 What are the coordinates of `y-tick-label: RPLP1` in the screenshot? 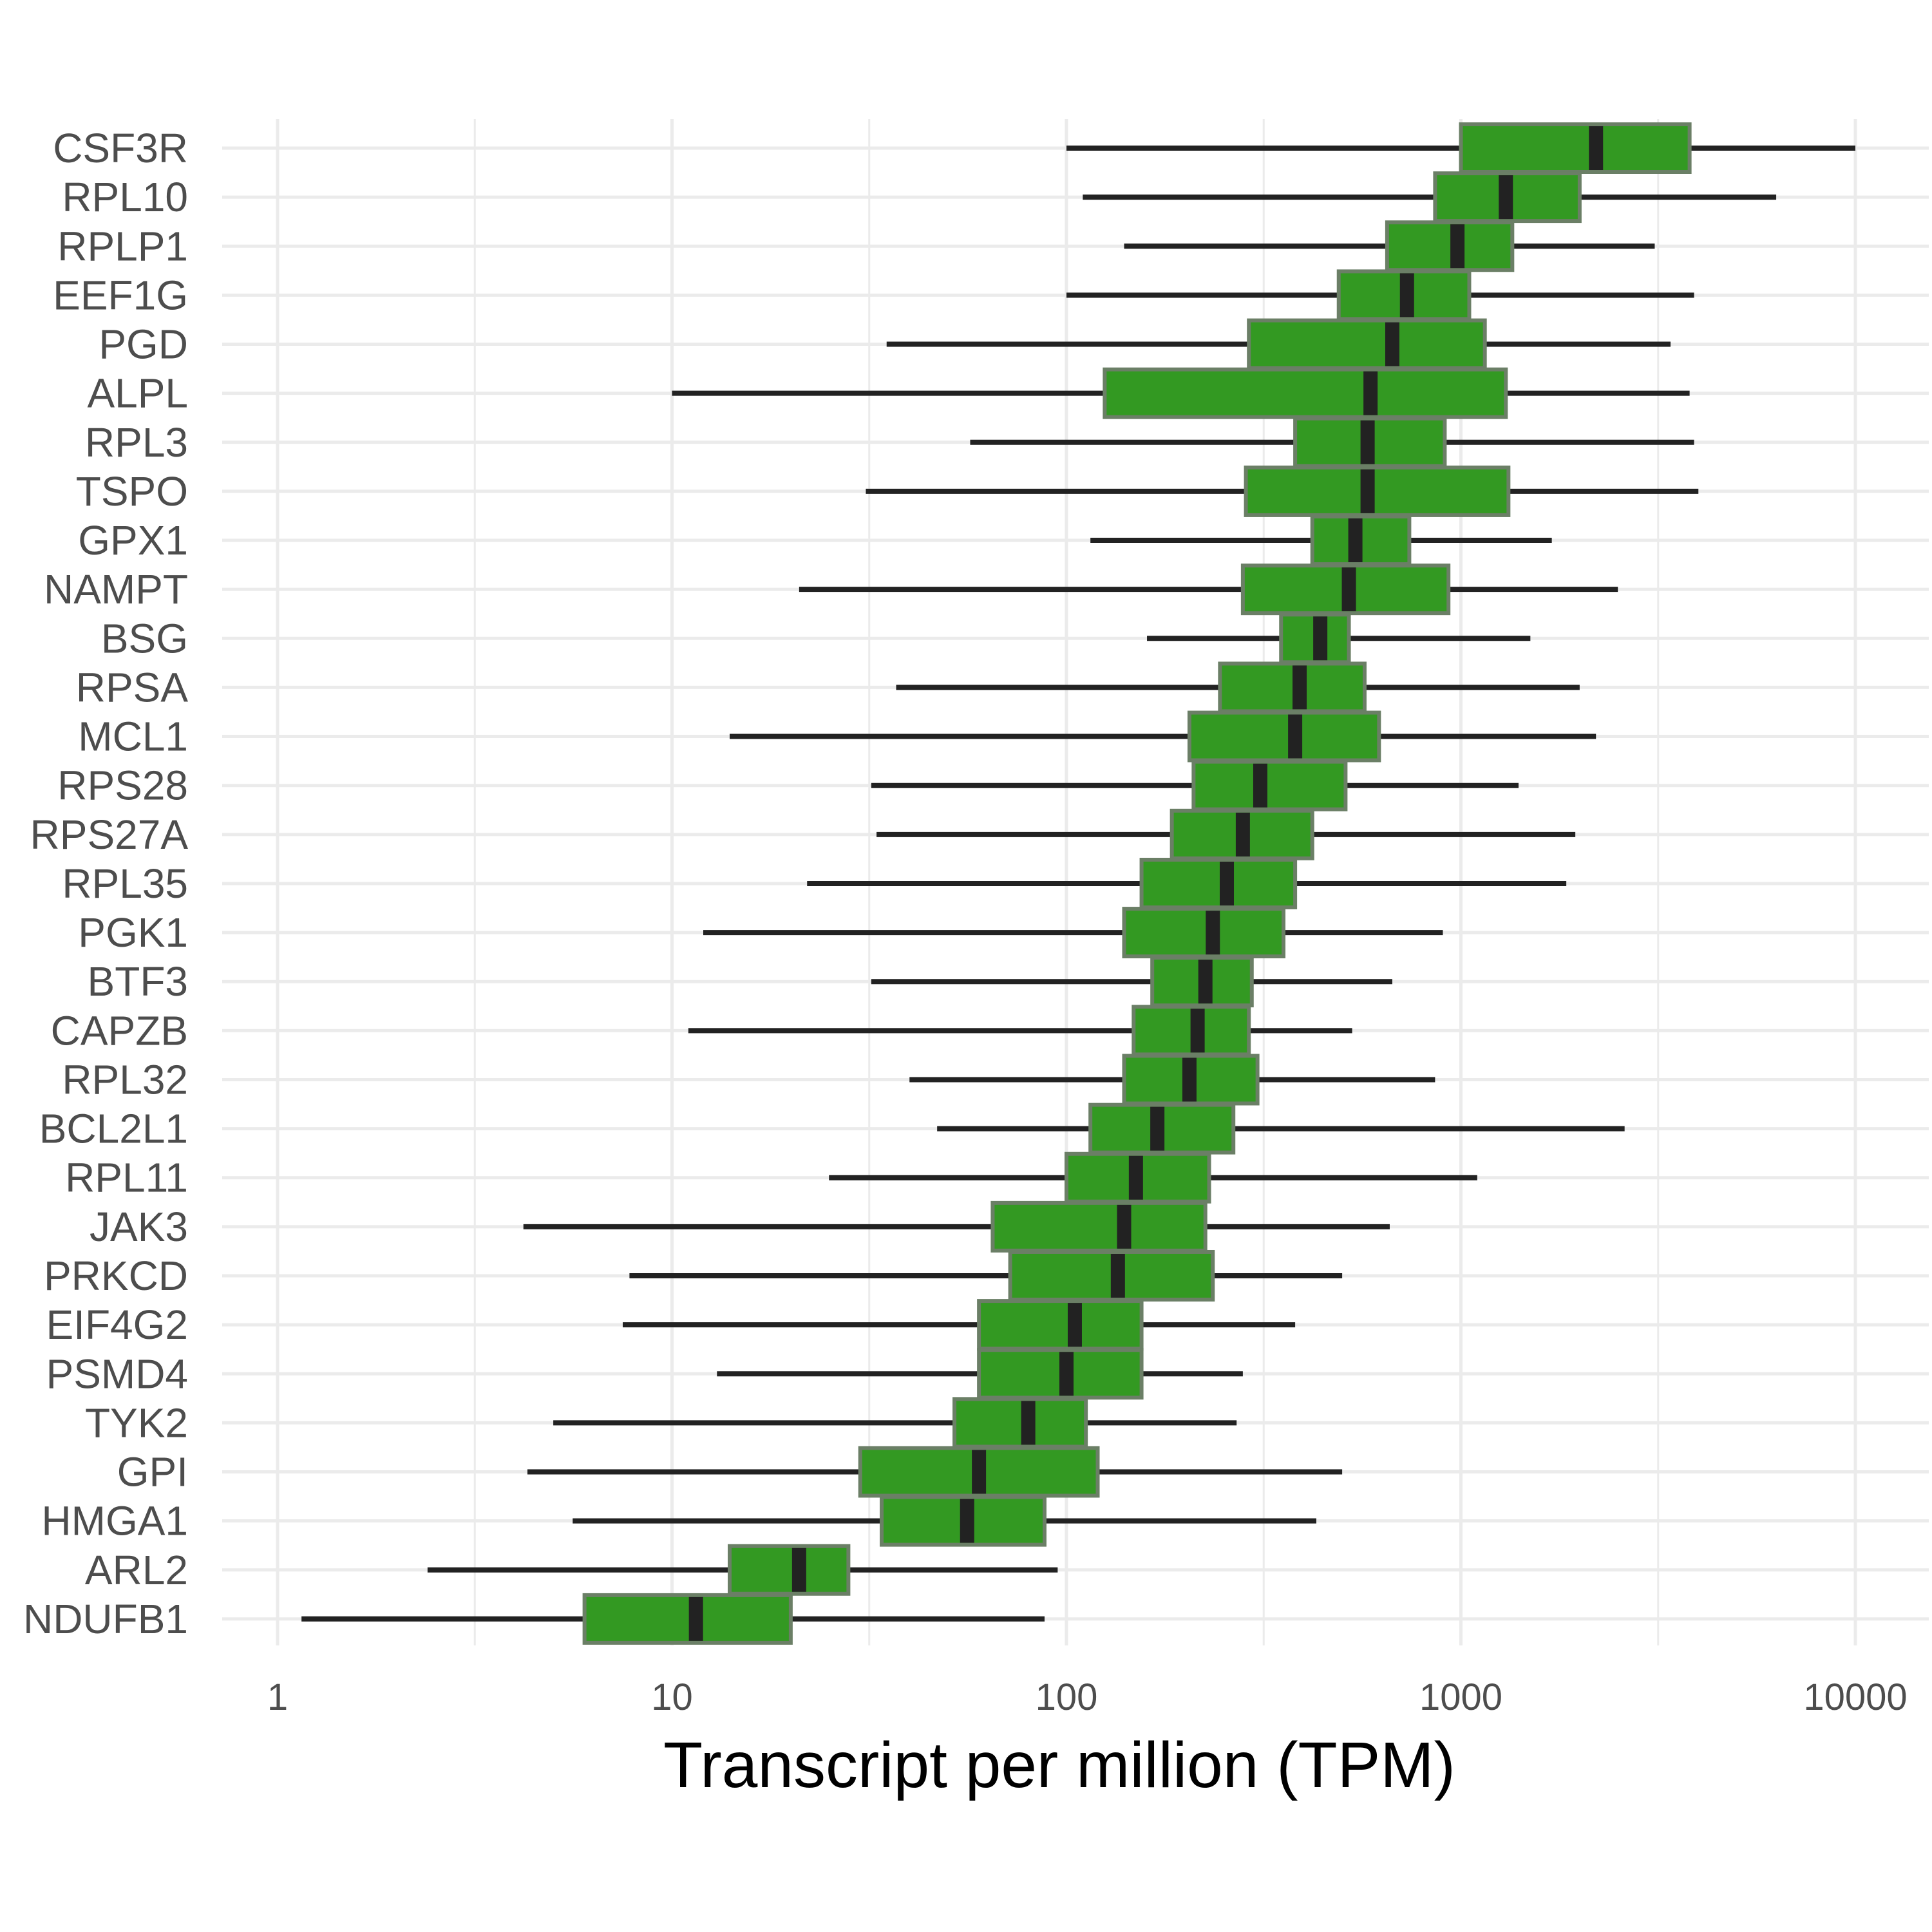 It's located at (123, 246).